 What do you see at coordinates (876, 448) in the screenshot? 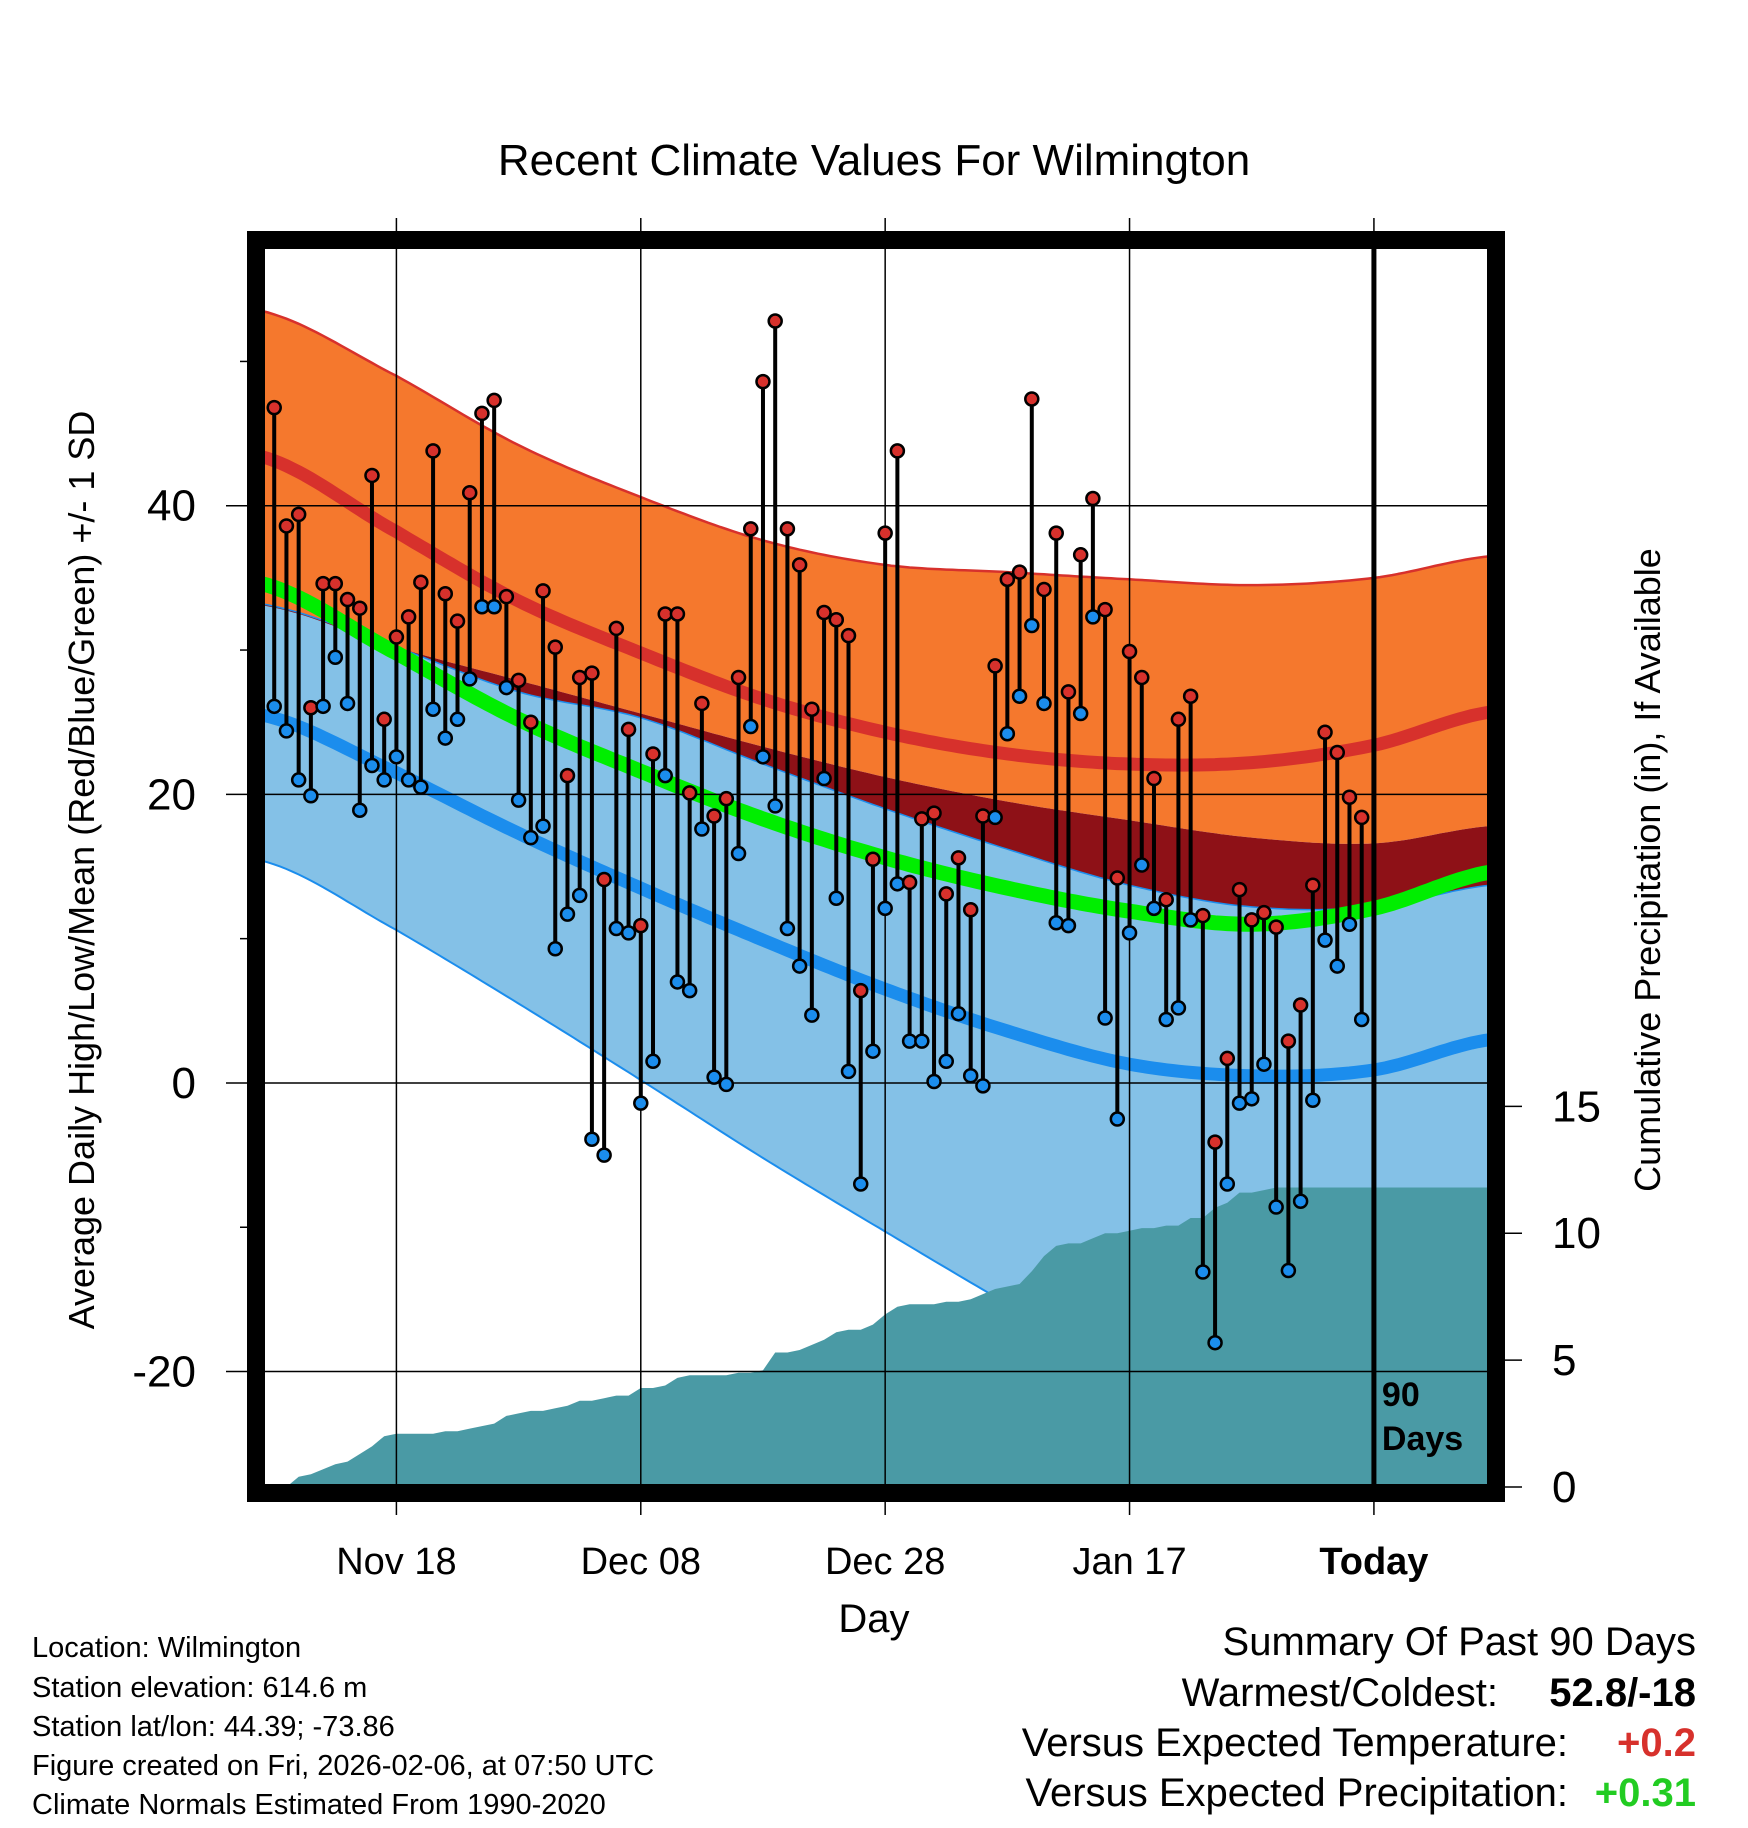
I see `high-upper-edge` at bounding box center [876, 448].